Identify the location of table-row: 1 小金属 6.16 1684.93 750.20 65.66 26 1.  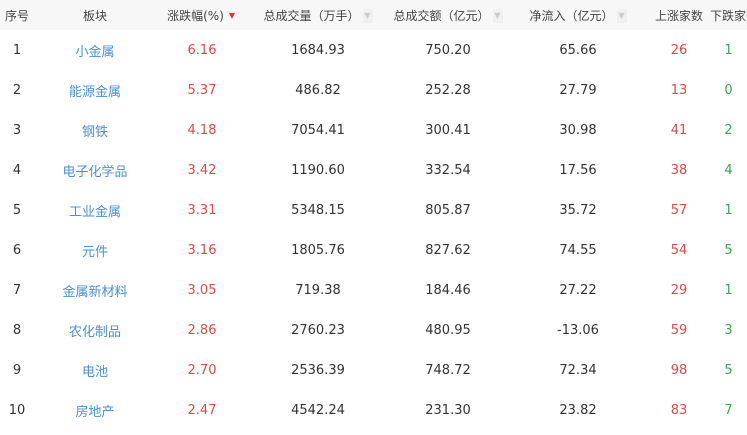
(373, 50).